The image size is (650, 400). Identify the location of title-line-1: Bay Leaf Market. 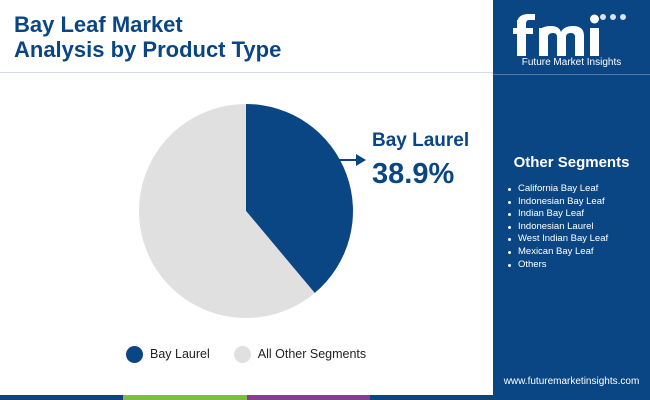
(98, 24).